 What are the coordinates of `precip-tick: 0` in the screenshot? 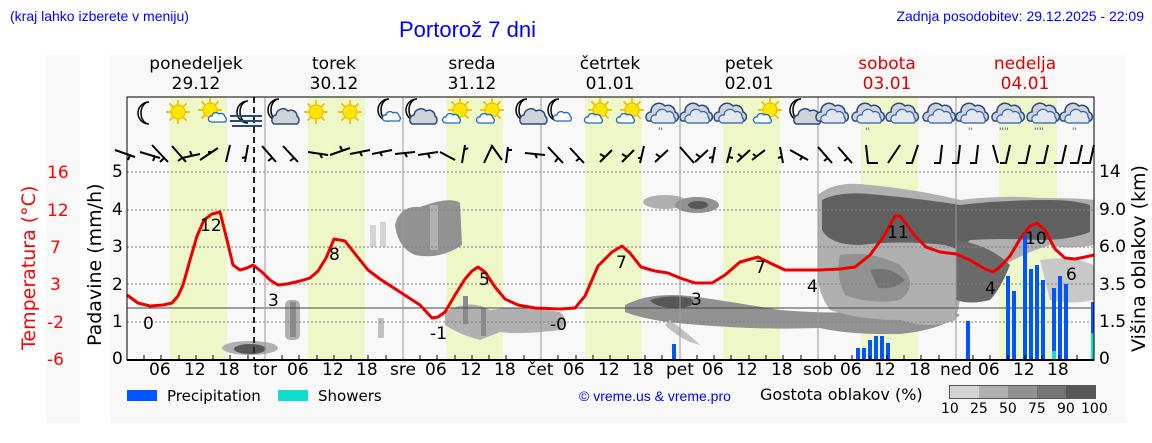 It's located at (117, 359).